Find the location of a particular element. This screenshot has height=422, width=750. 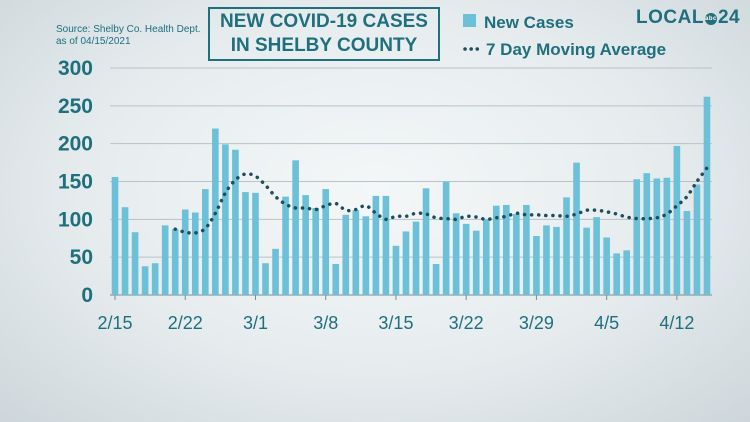

logo-text-number: 24 is located at coordinates (729, 17).